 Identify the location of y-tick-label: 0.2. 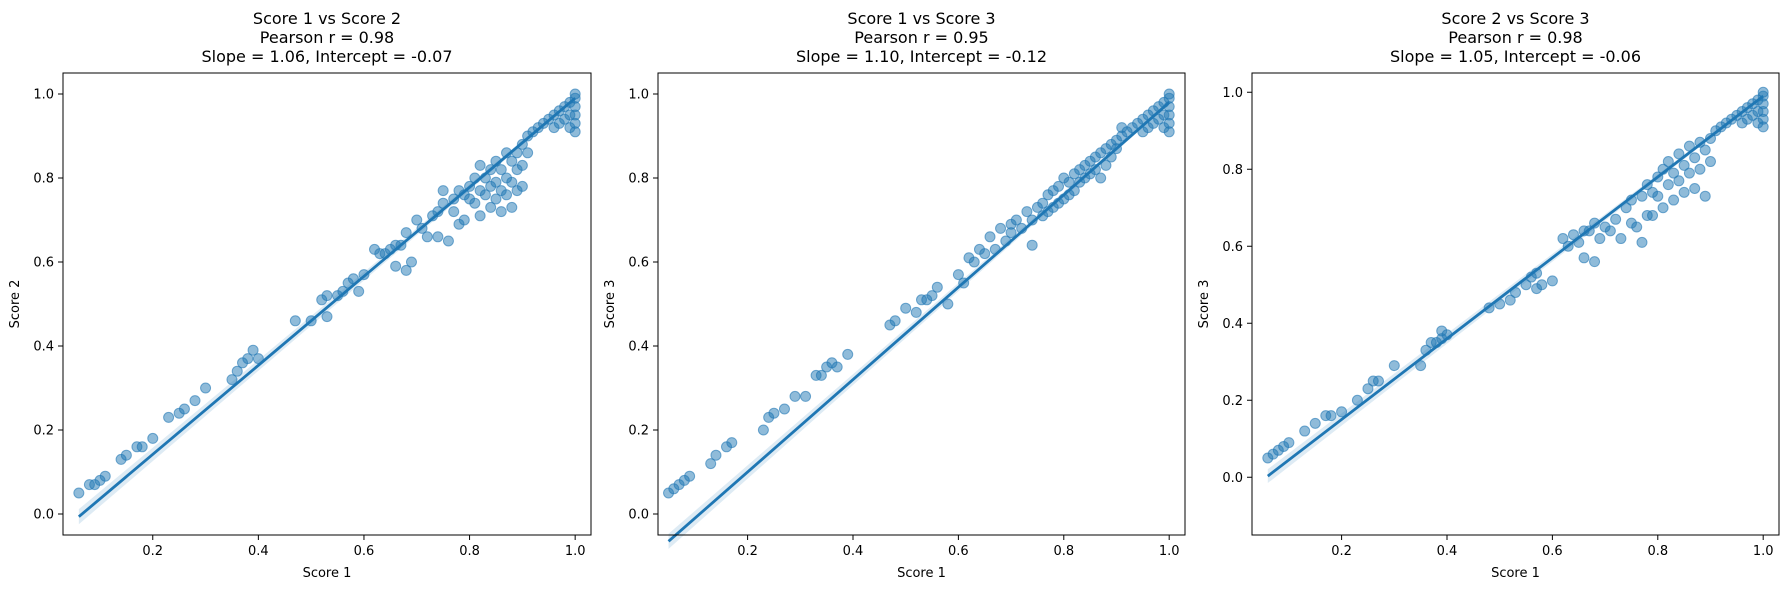
(43, 431).